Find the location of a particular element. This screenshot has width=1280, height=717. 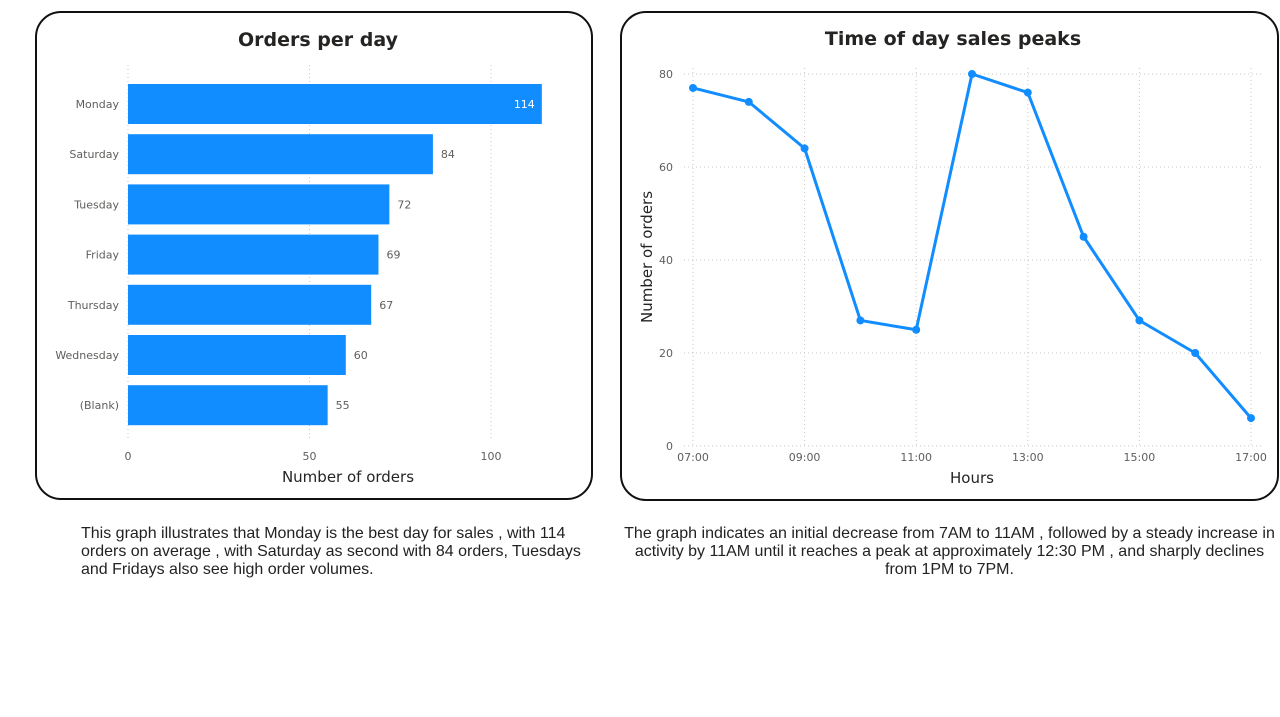

bar-wednesday is located at coordinates (237, 355).